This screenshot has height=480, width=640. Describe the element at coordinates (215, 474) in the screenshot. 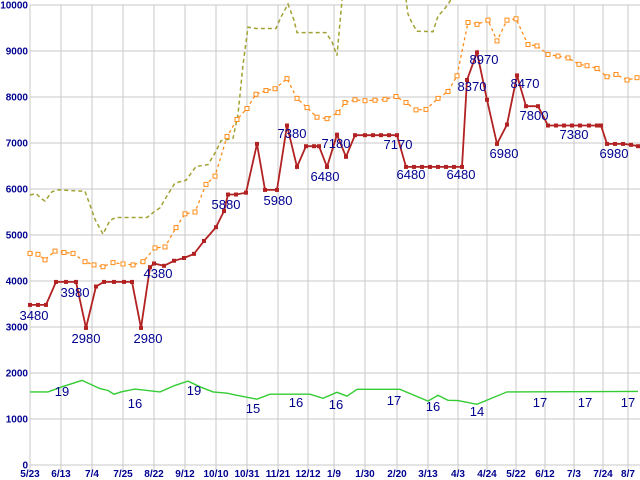

I see `x-tick-label: 10/10` at that location.